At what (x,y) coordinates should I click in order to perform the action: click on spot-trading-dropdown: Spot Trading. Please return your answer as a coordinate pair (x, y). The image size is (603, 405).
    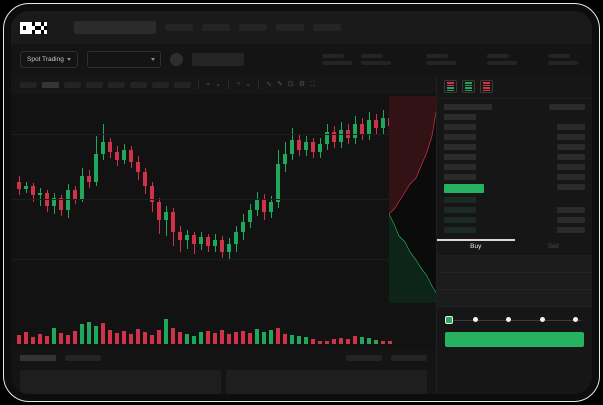
    Looking at the image, I should click on (49, 59).